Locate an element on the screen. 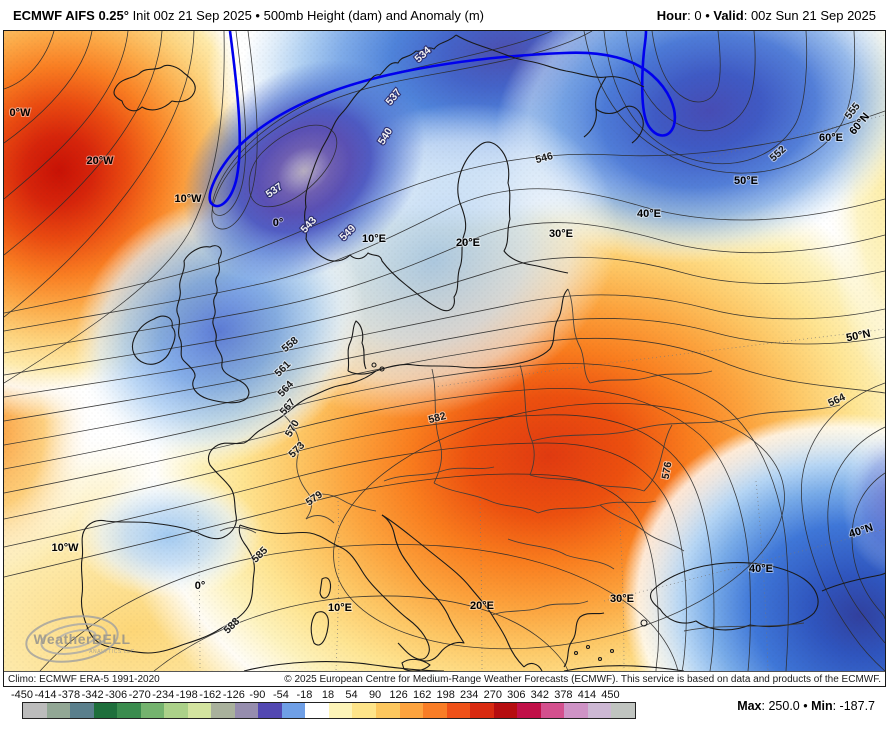  max-min-readout: Max: 250.0 • Min: -187.7 is located at coordinates (806, 706).